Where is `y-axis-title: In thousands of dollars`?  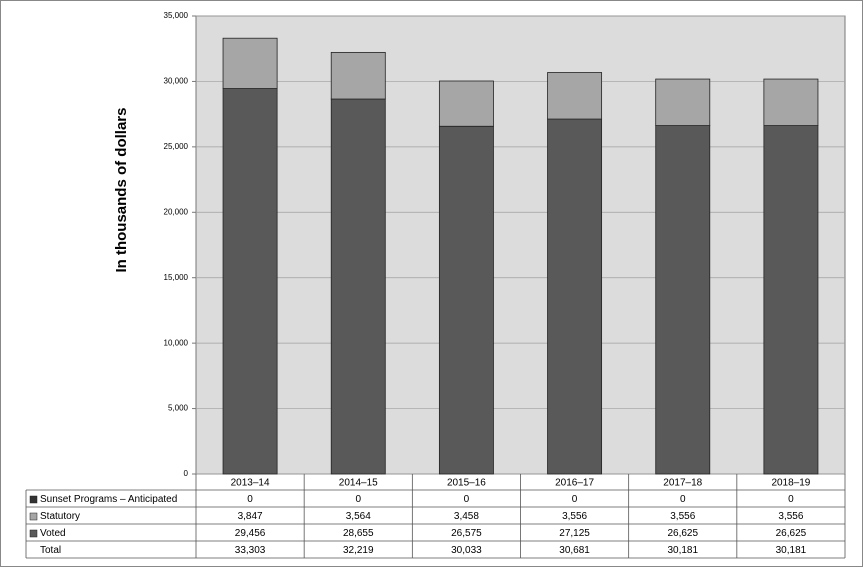 y-axis-title: In thousands of dollars is located at coordinates (121, 189).